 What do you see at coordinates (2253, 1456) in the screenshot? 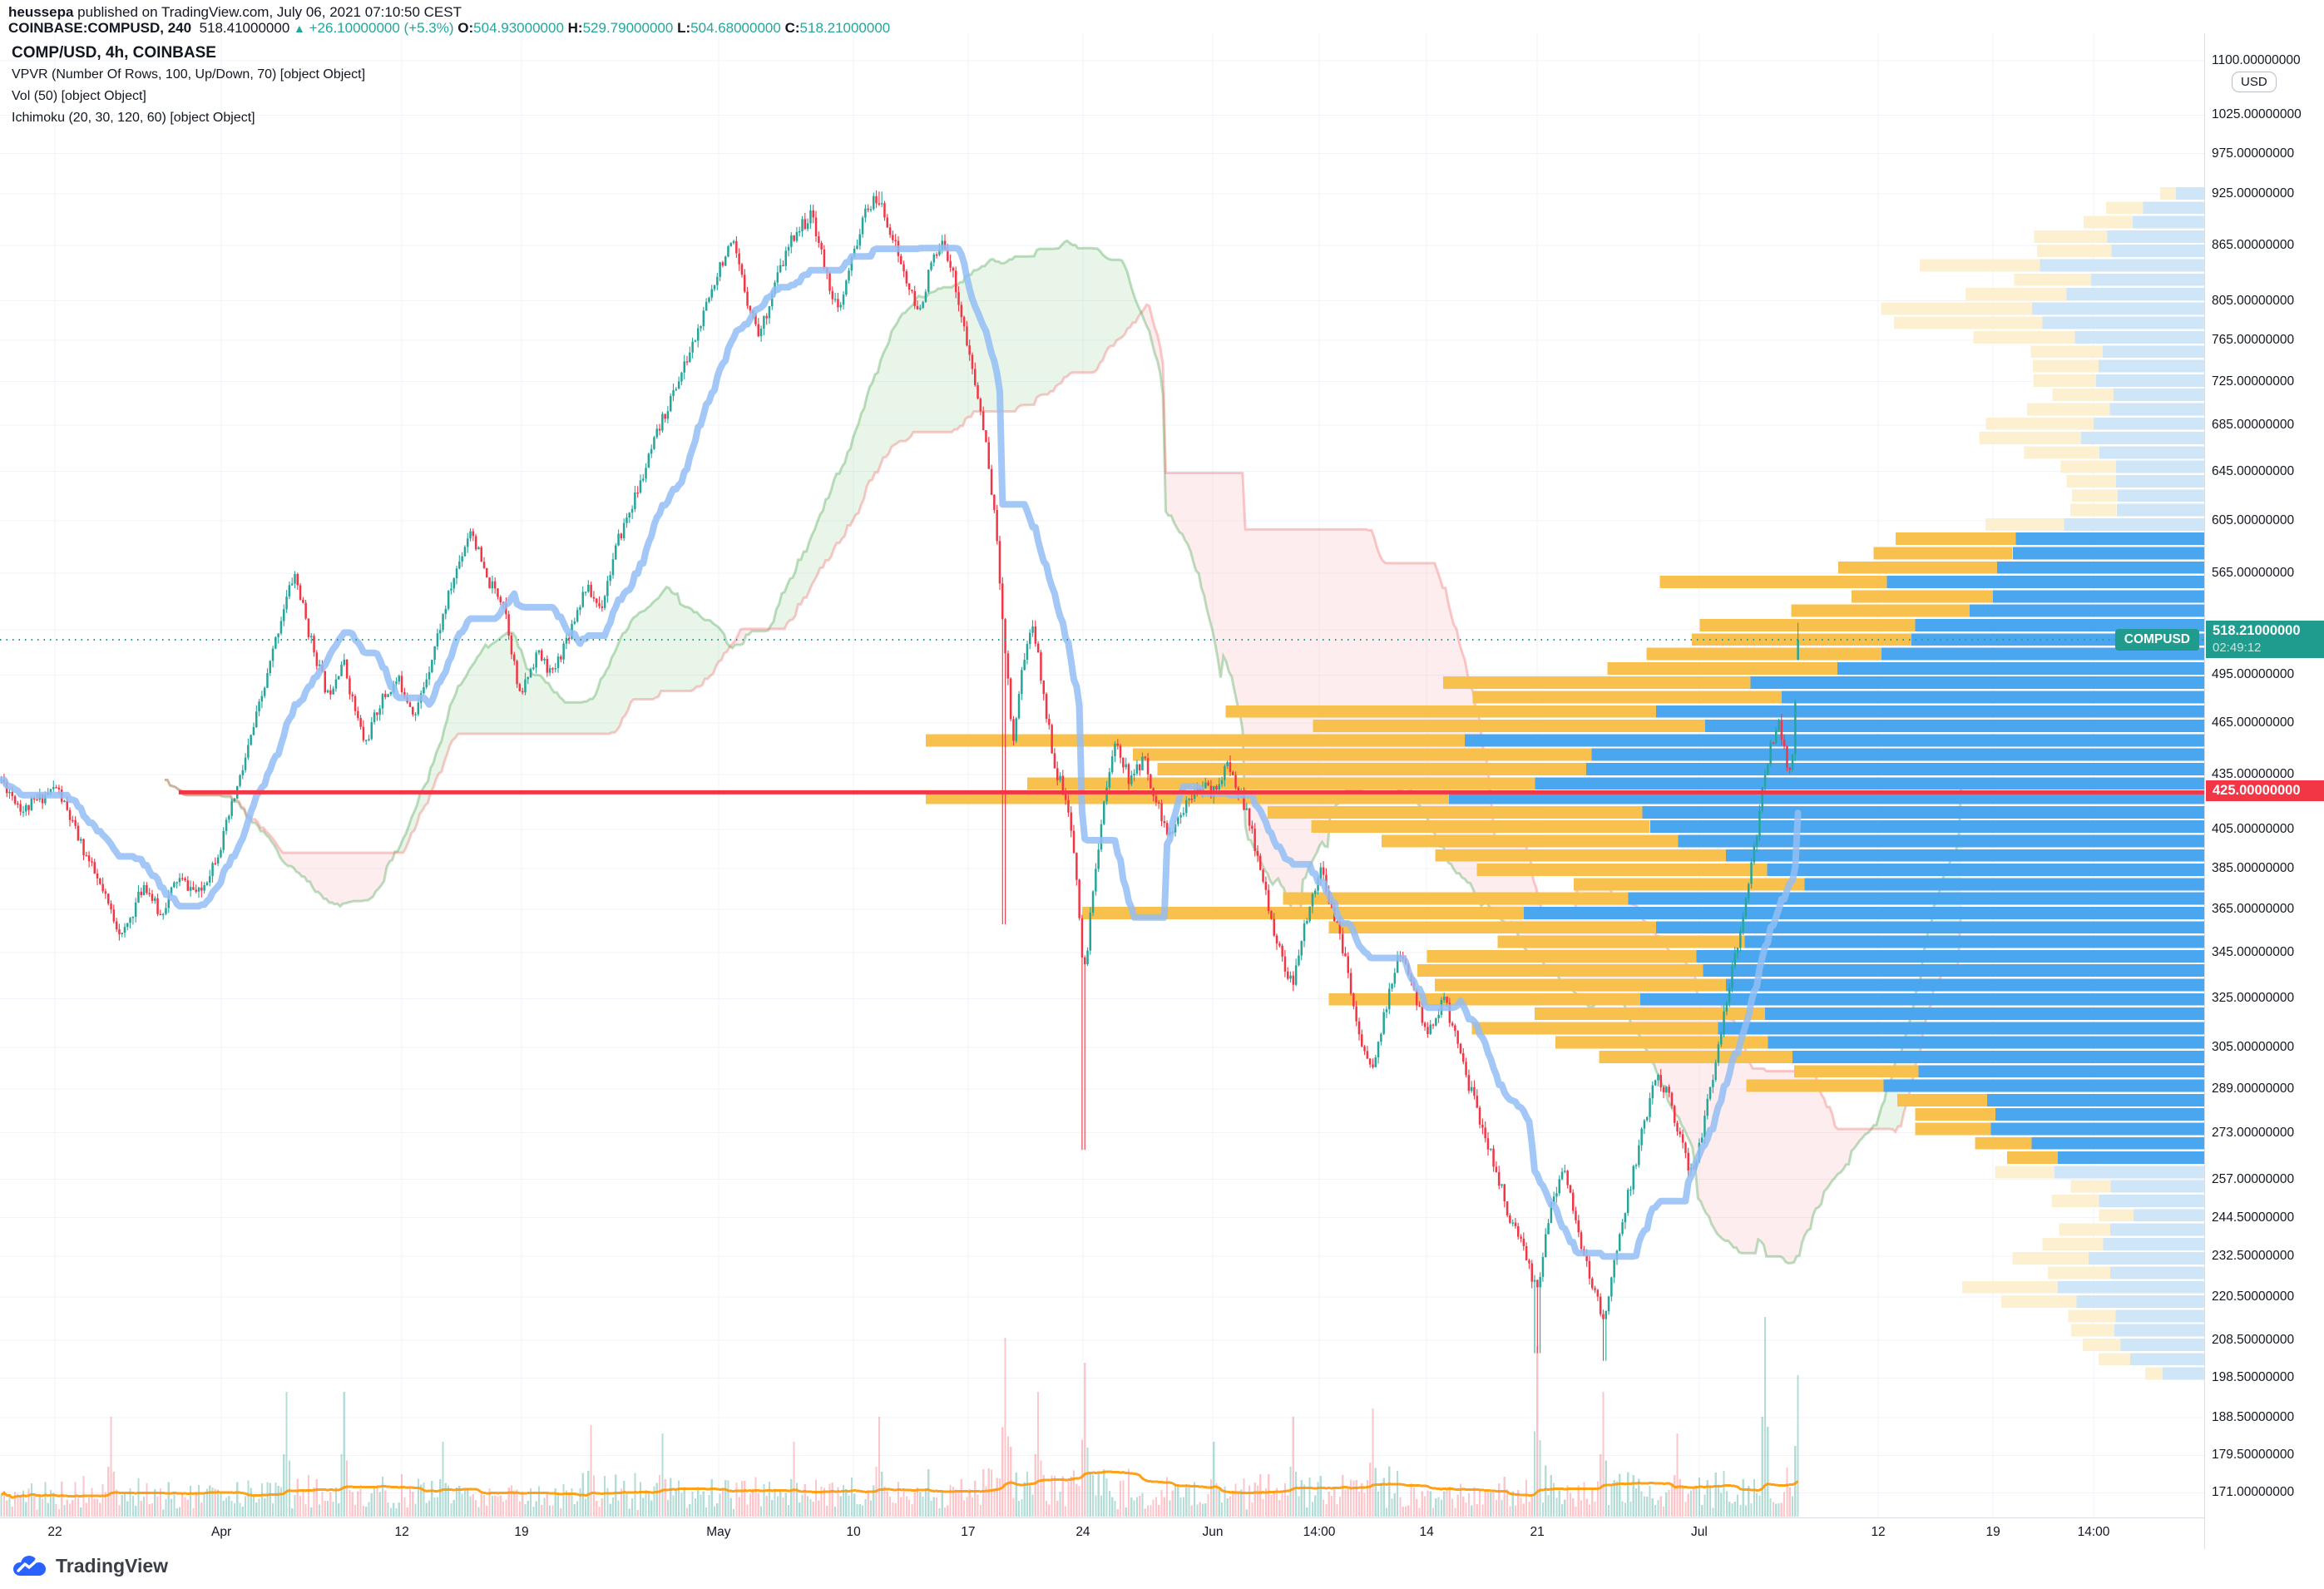
I see `price-tick-label: 179.50000000` at bounding box center [2253, 1456].